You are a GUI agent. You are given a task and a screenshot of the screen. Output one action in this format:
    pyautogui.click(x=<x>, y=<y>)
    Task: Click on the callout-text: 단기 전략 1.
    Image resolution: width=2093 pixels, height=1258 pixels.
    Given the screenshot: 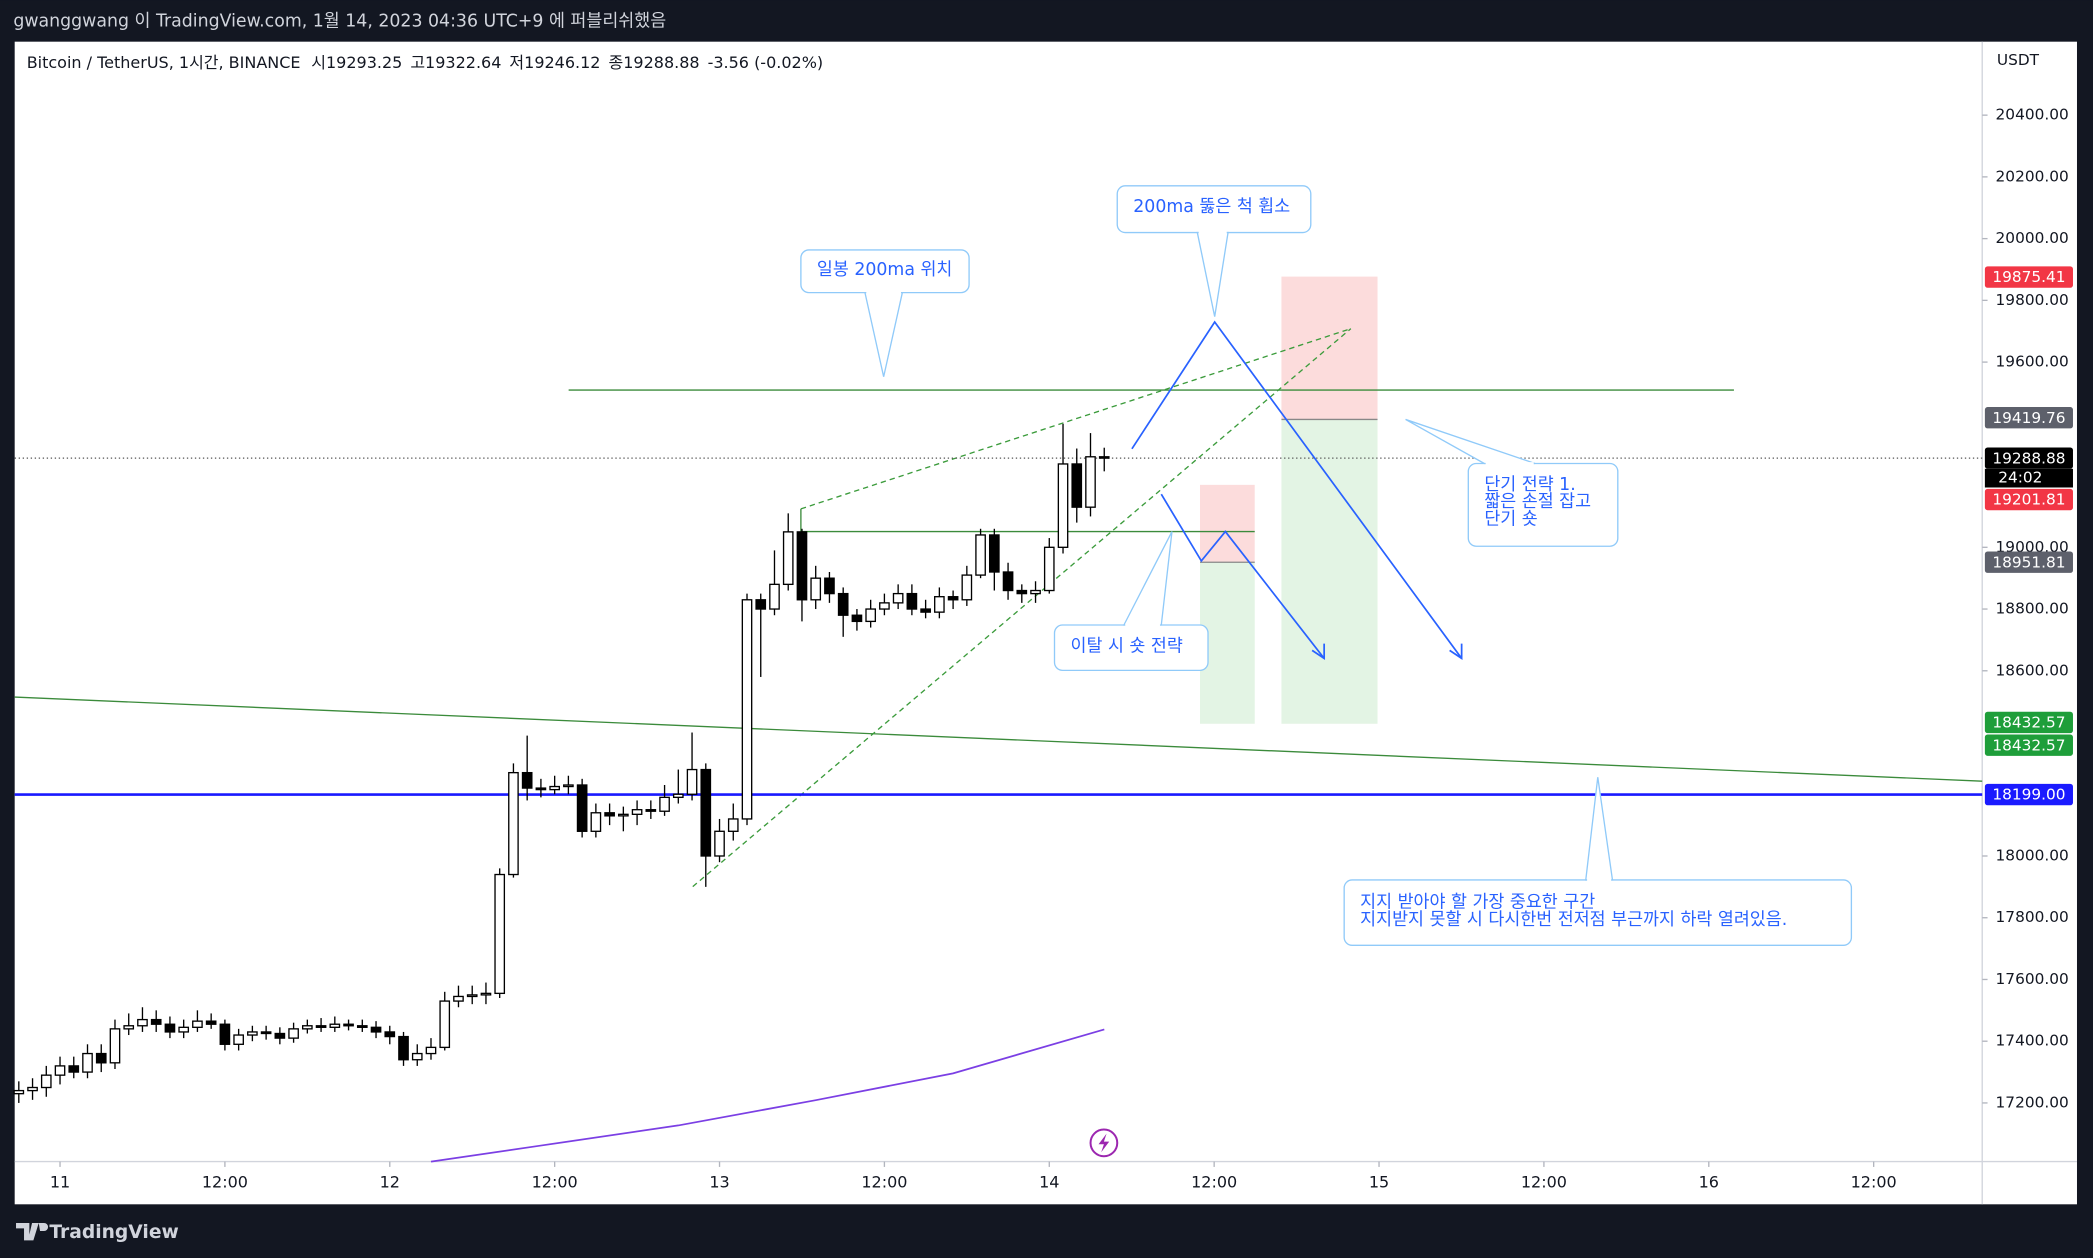 What is the action you would take?
    pyautogui.click(x=1529, y=485)
    